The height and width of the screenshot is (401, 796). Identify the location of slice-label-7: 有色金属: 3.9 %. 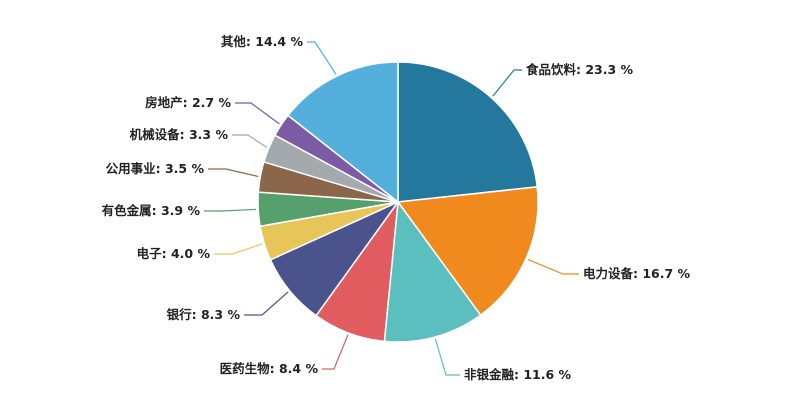
(151, 210).